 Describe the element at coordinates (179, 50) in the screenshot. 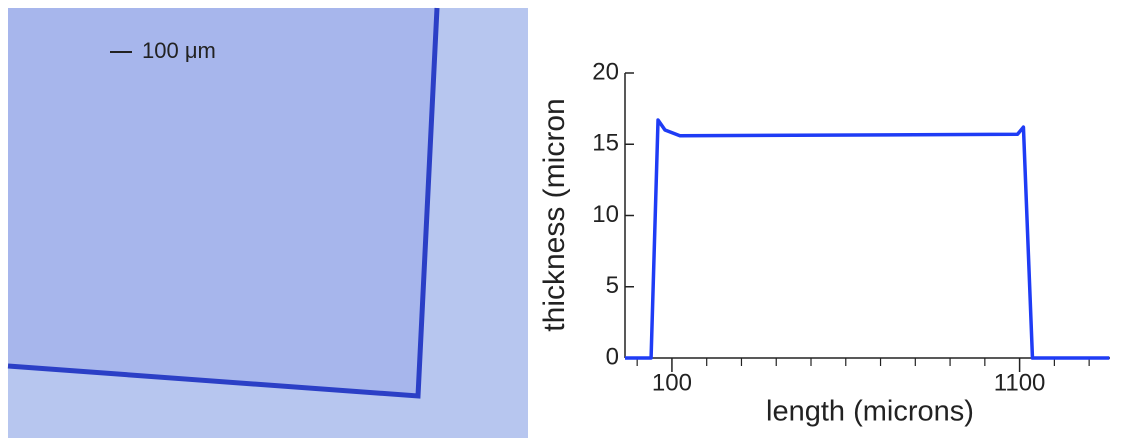

I see `scale-bar-label: 100 μm` at that location.